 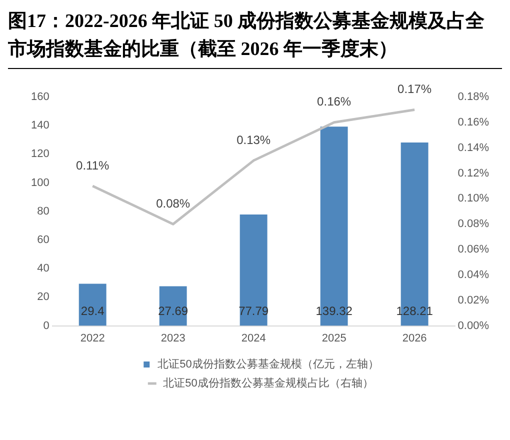 I want to click on x-tick-label: 2026, so click(x=414, y=338).